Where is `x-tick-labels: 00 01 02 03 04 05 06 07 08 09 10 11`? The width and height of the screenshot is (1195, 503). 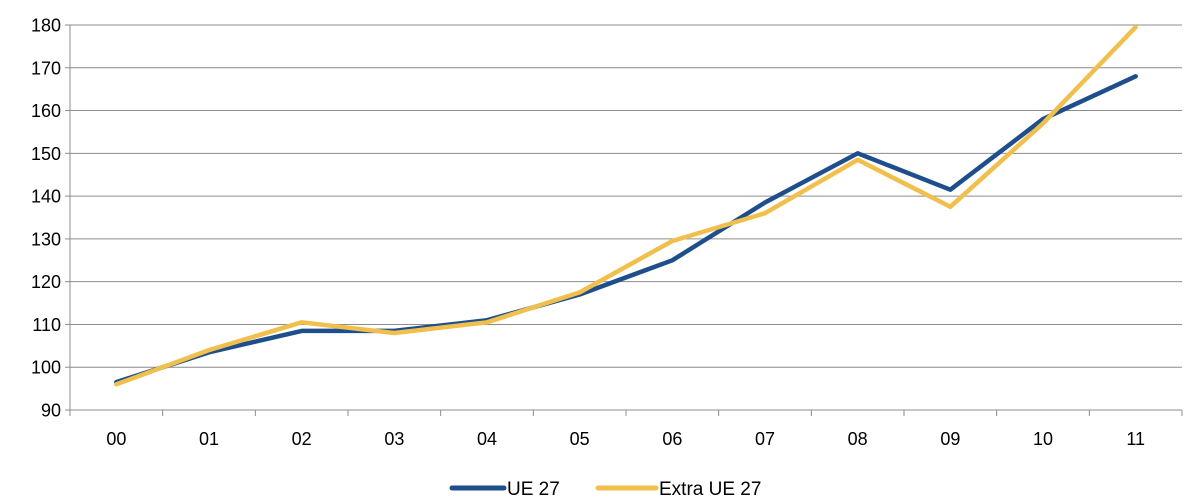
x-tick-labels: 00 01 02 03 04 05 06 07 08 09 10 11 is located at coordinates (625, 439).